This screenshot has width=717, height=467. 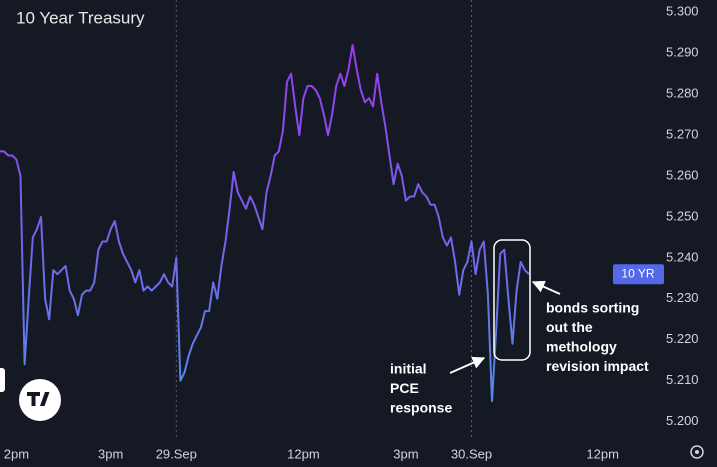 I want to click on y-tick-label: 5.250, so click(x=682, y=215).